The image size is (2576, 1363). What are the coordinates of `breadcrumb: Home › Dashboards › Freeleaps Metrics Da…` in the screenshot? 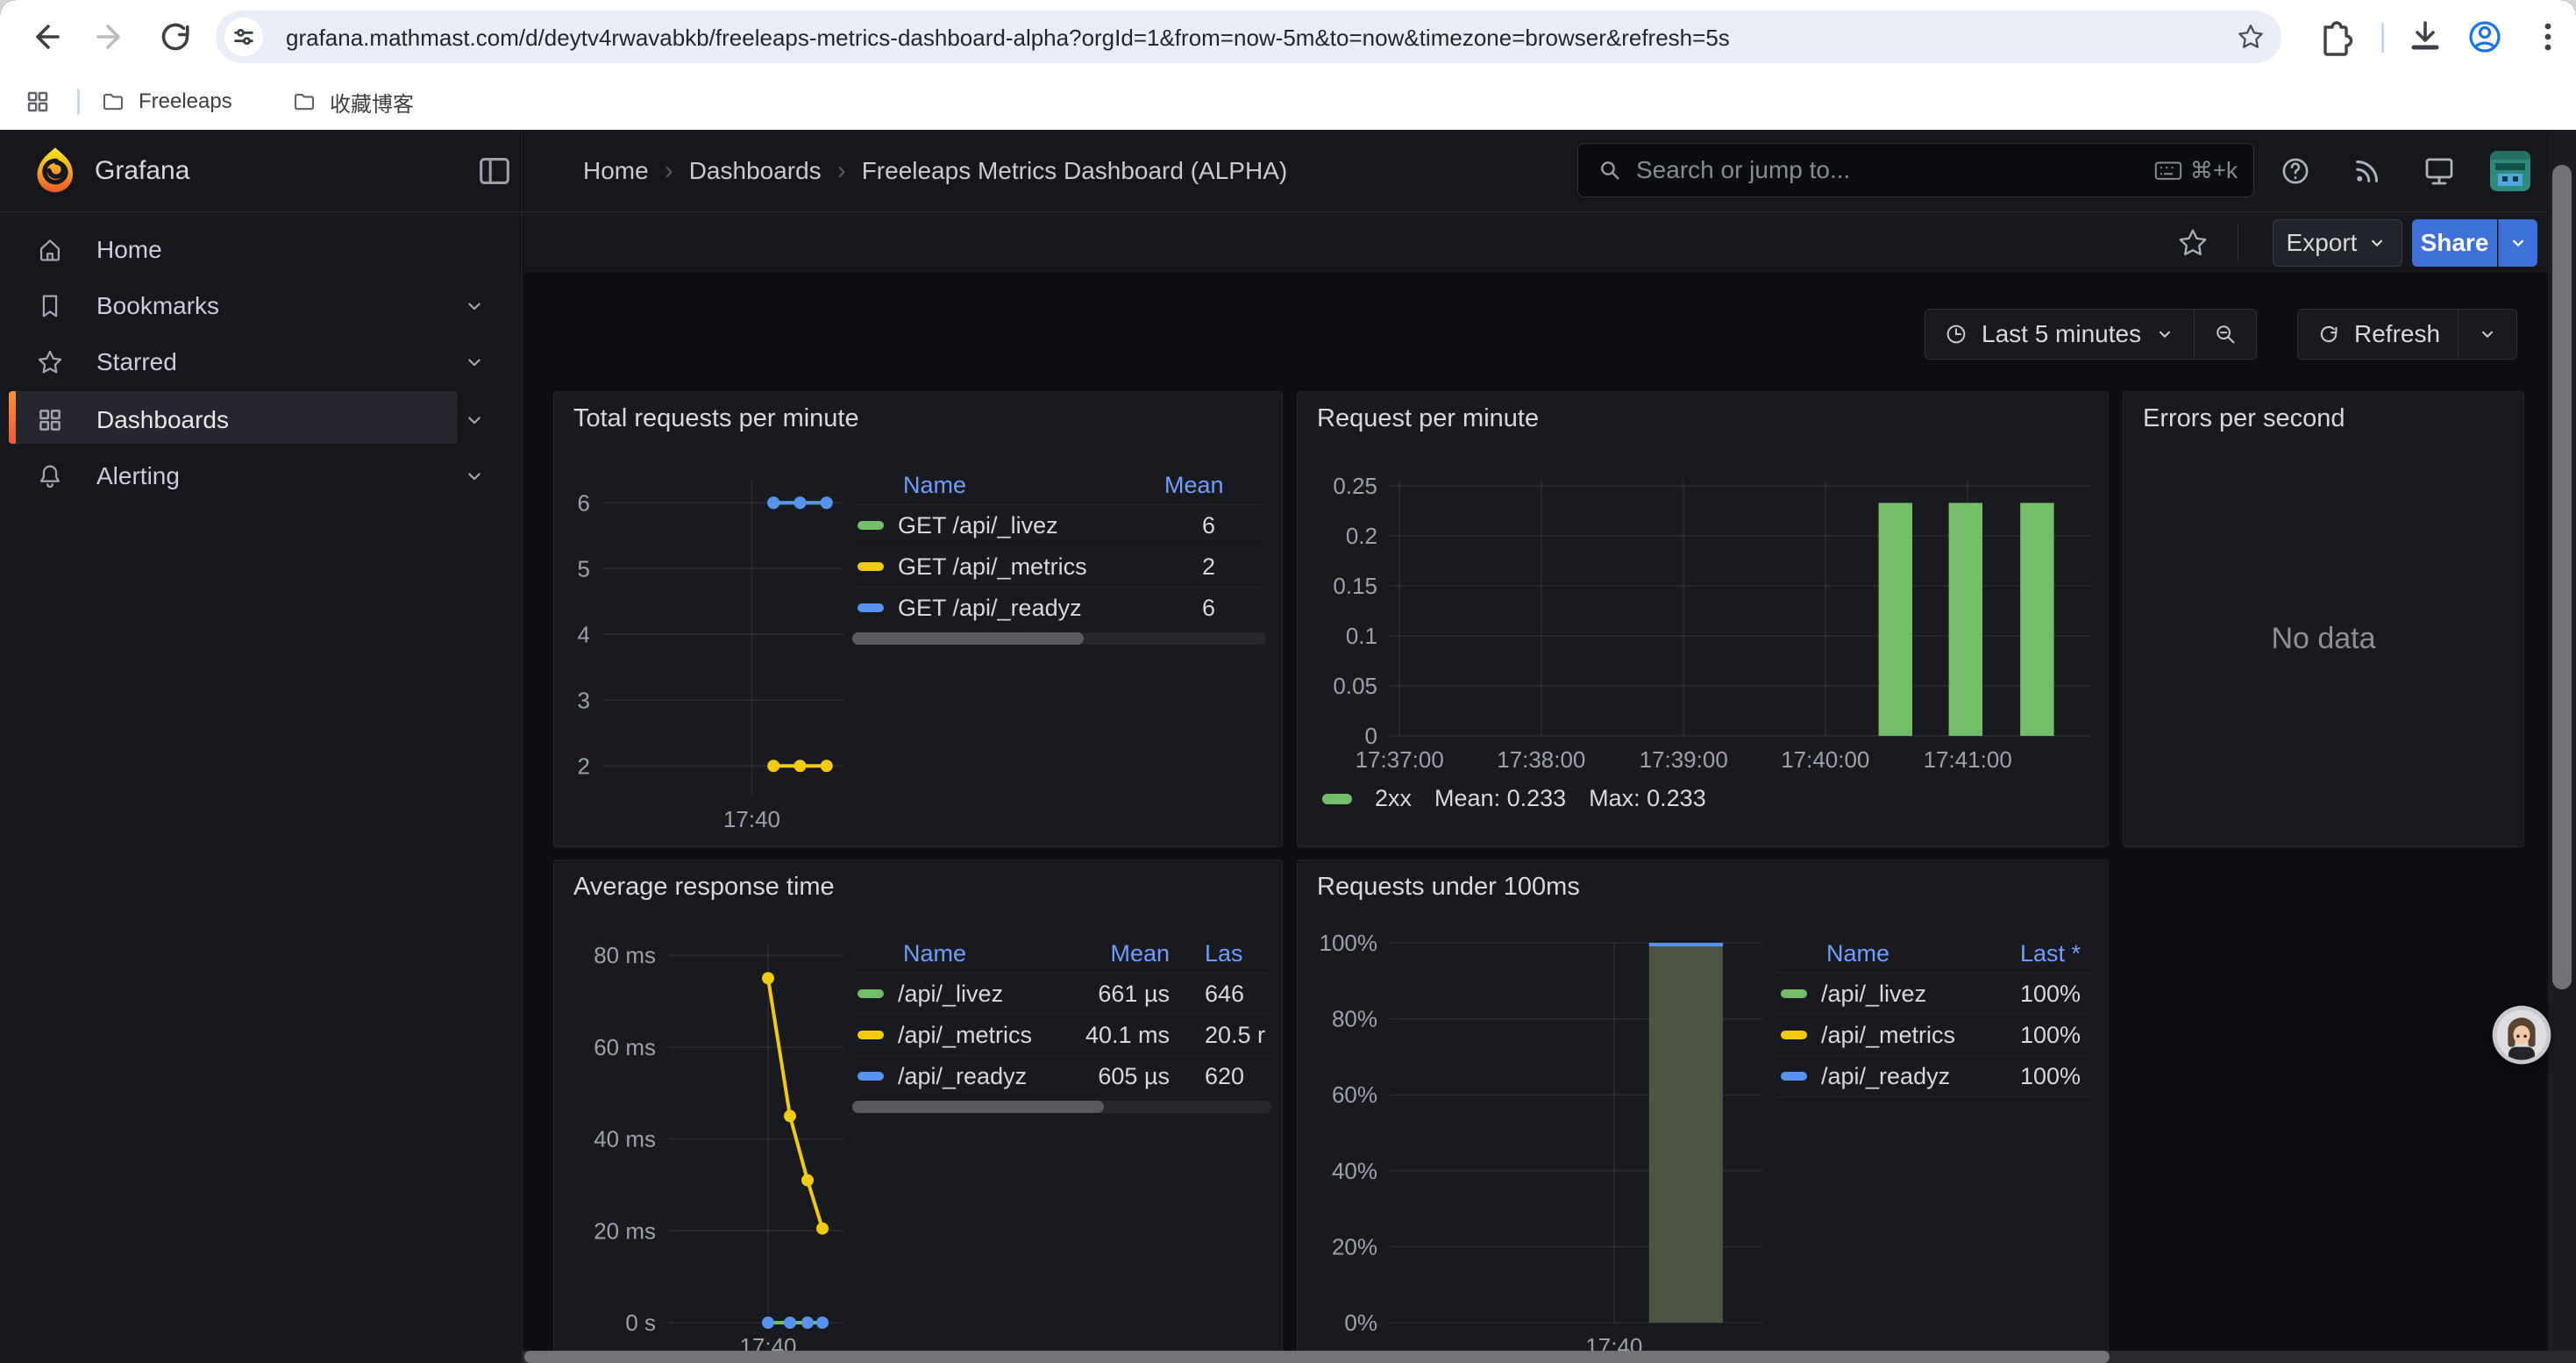 It's located at (935, 170).